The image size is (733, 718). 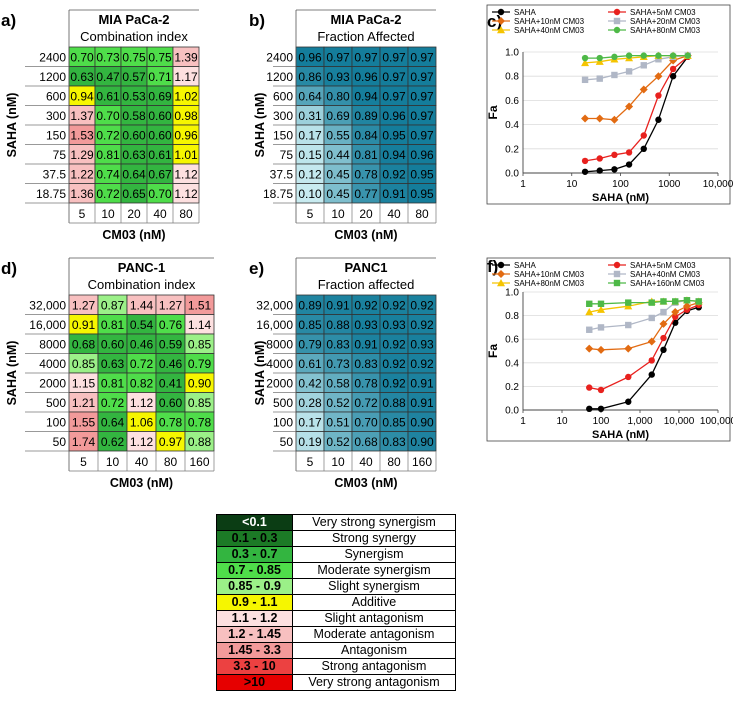 What do you see at coordinates (171, 403) in the screenshot?
I see `cell-value: 0.60` at bounding box center [171, 403].